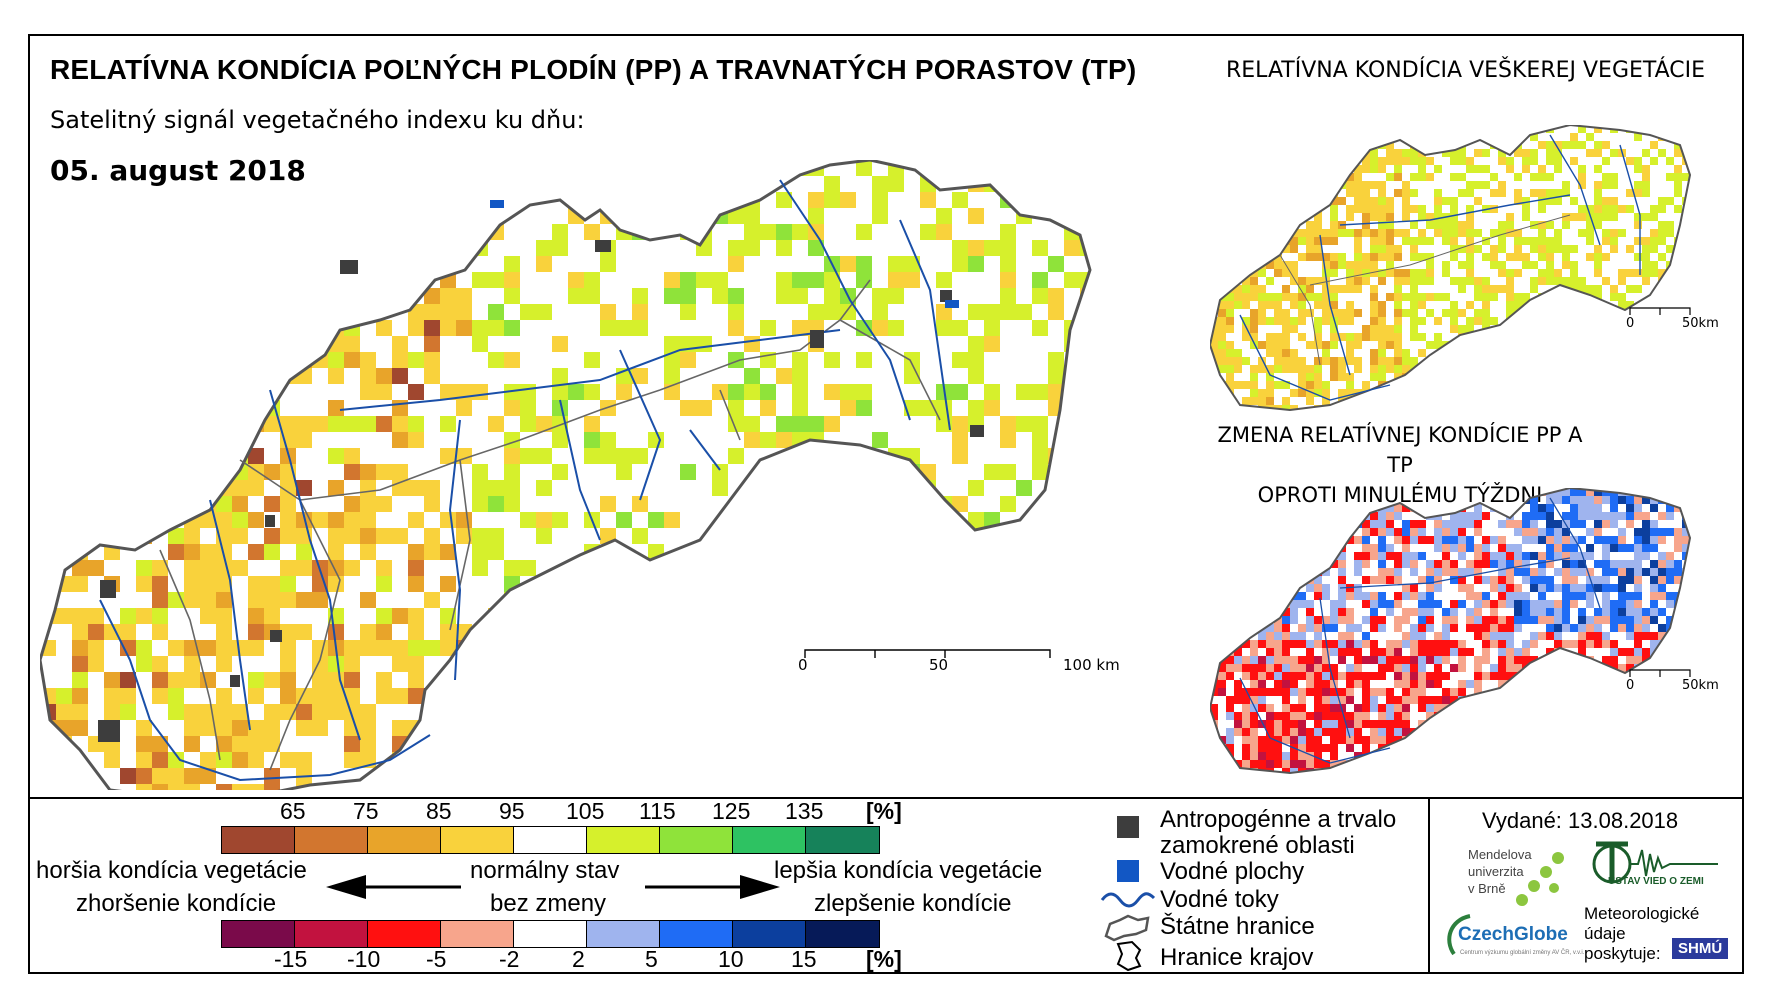 The width and height of the screenshot is (1772, 1003). I want to click on normal-label: normálny stav, so click(545, 870).